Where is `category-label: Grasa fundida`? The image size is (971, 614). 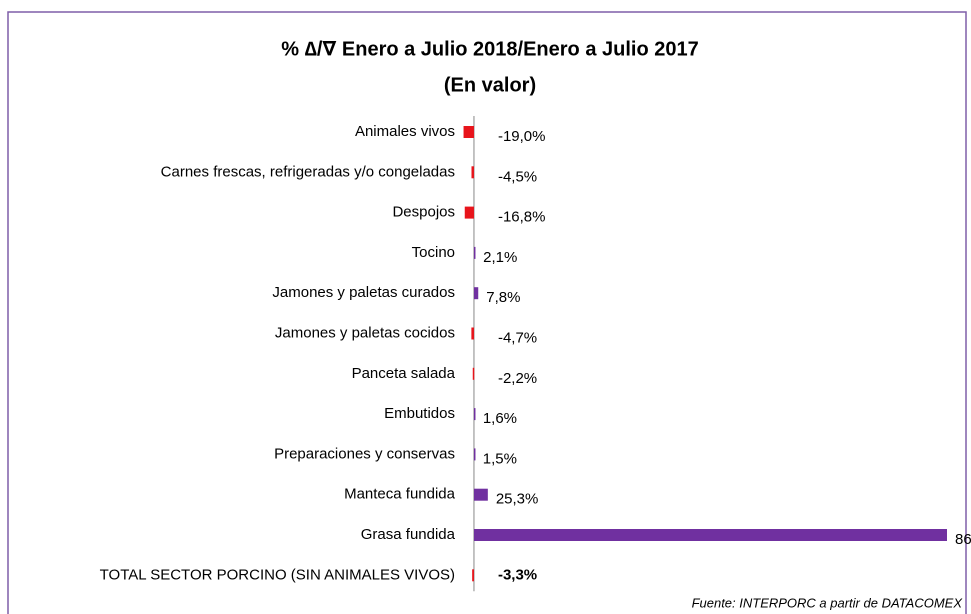 category-label: Grasa fundida is located at coordinates (408, 534).